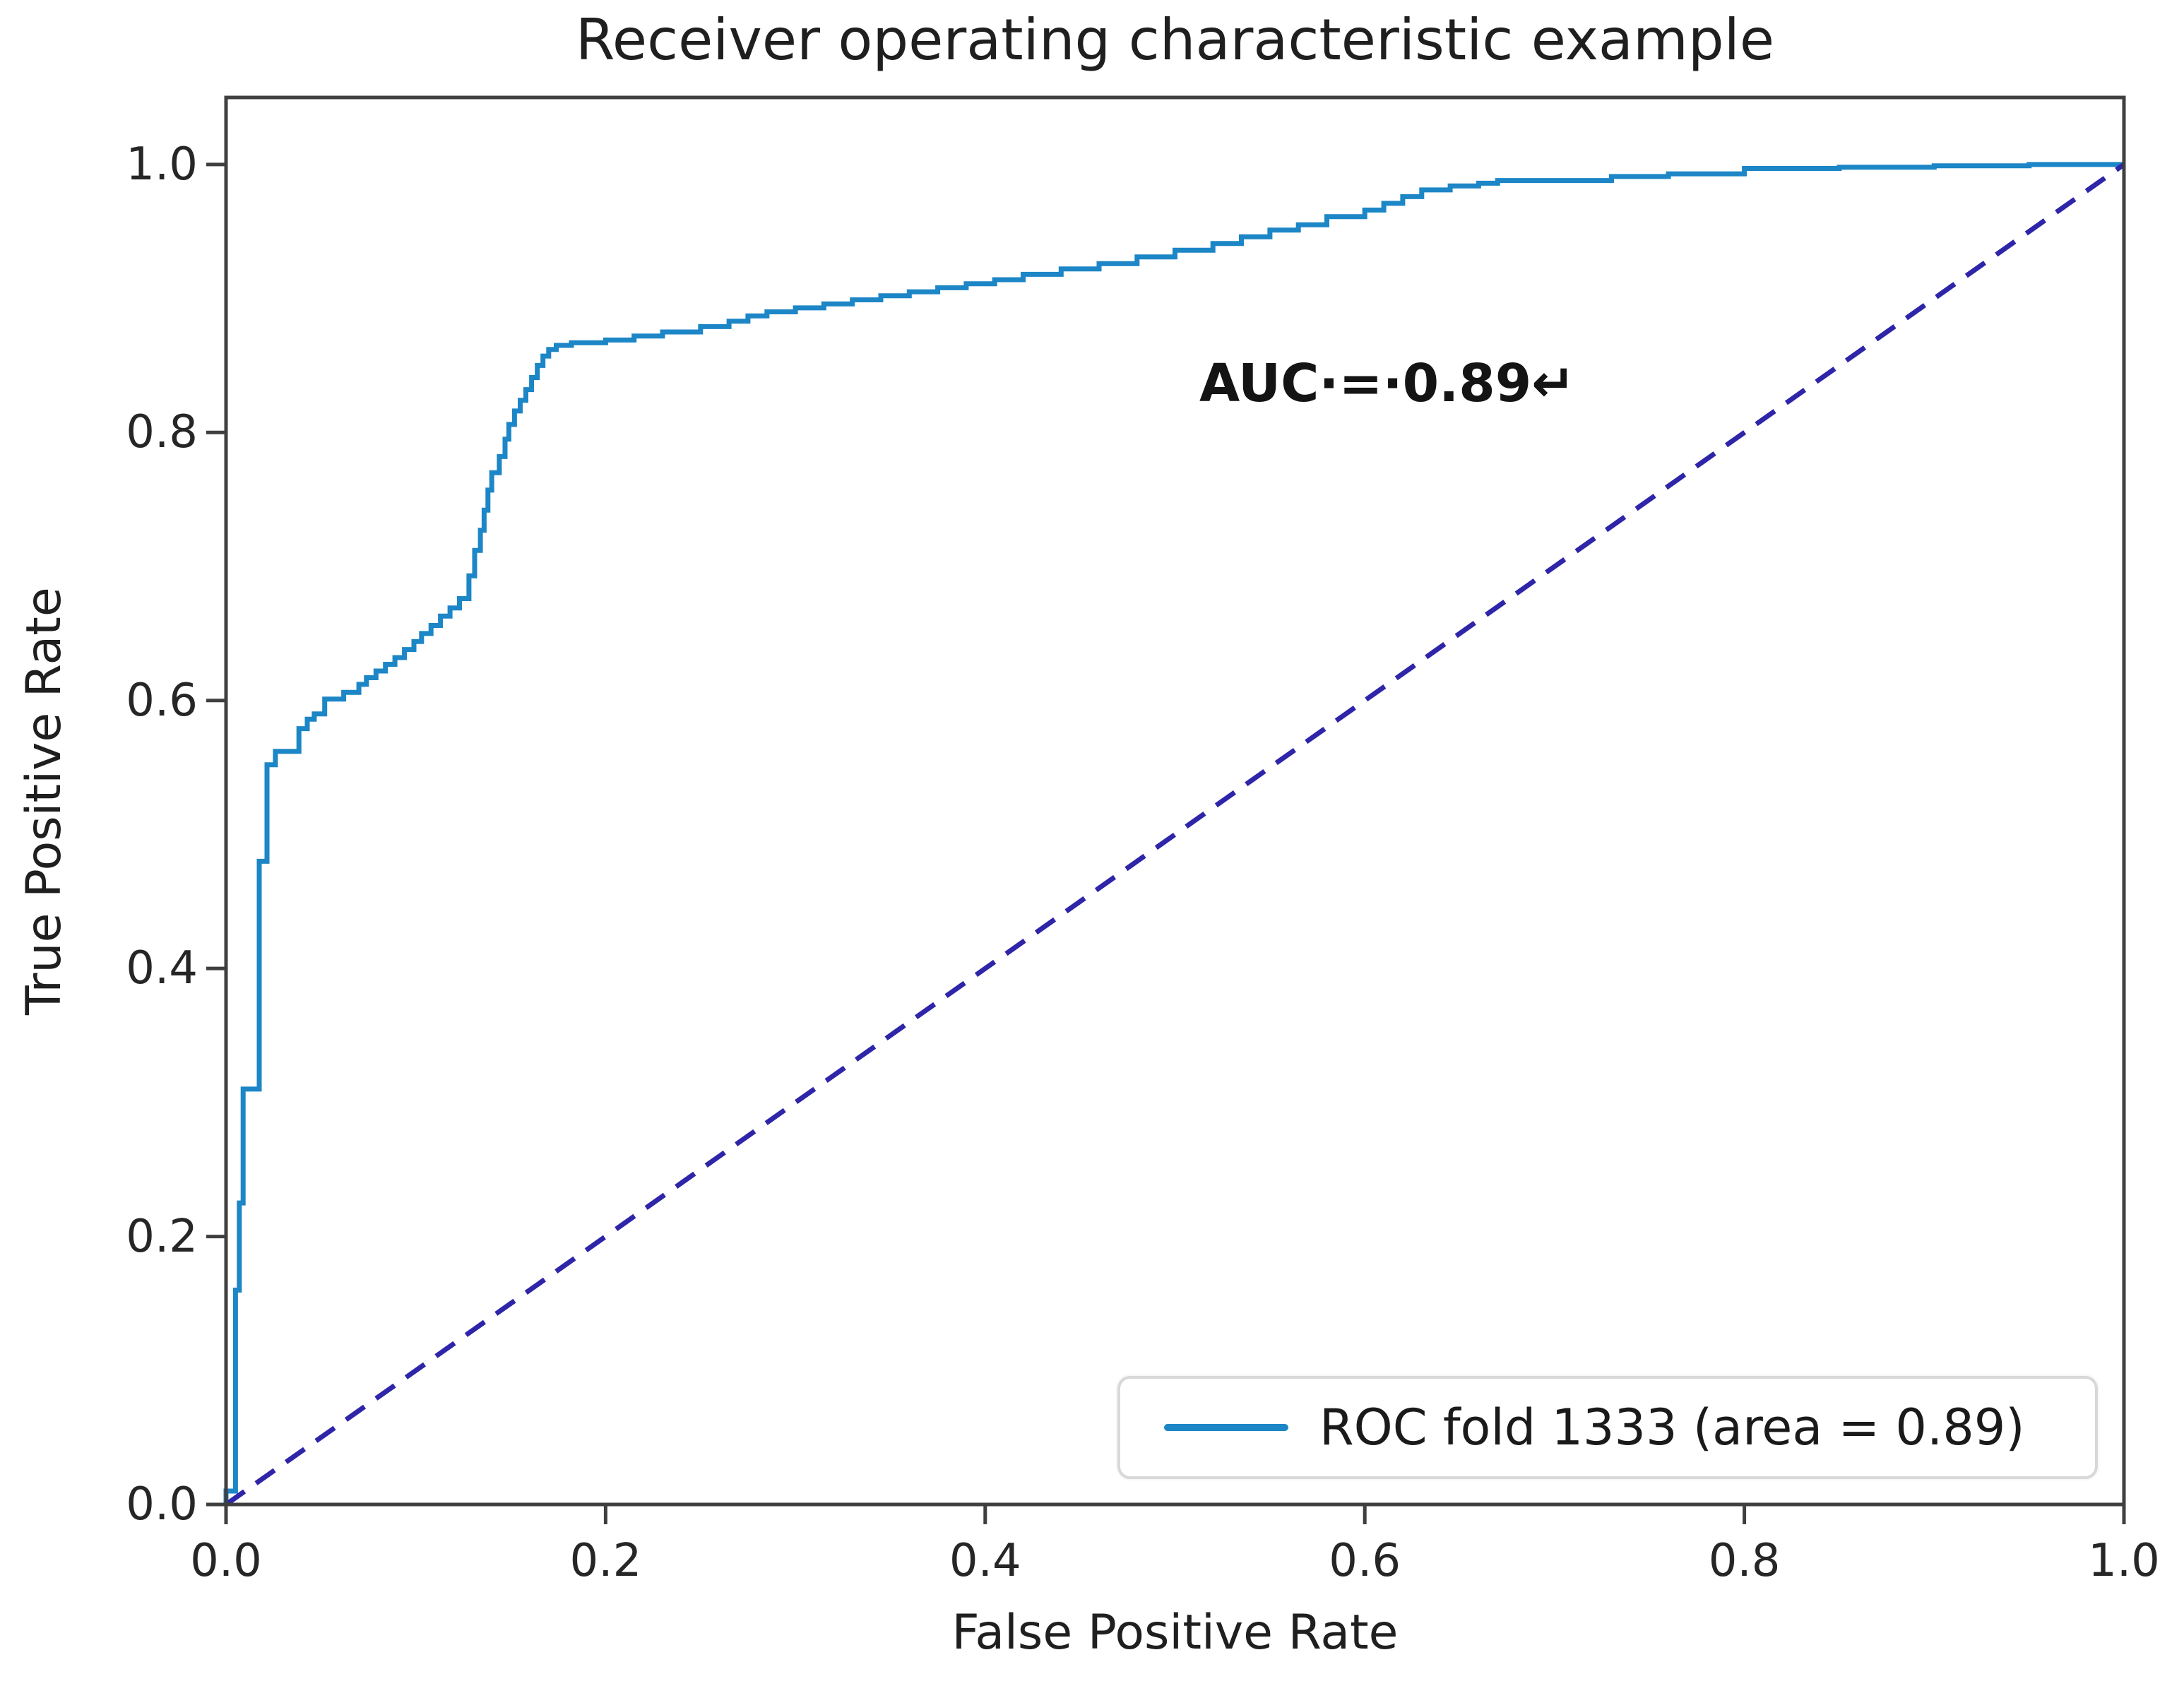 The height and width of the screenshot is (1686, 2184). What do you see at coordinates (1226, 1427) in the screenshot?
I see `legend-swatch` at bounding box center [1226, 1427].